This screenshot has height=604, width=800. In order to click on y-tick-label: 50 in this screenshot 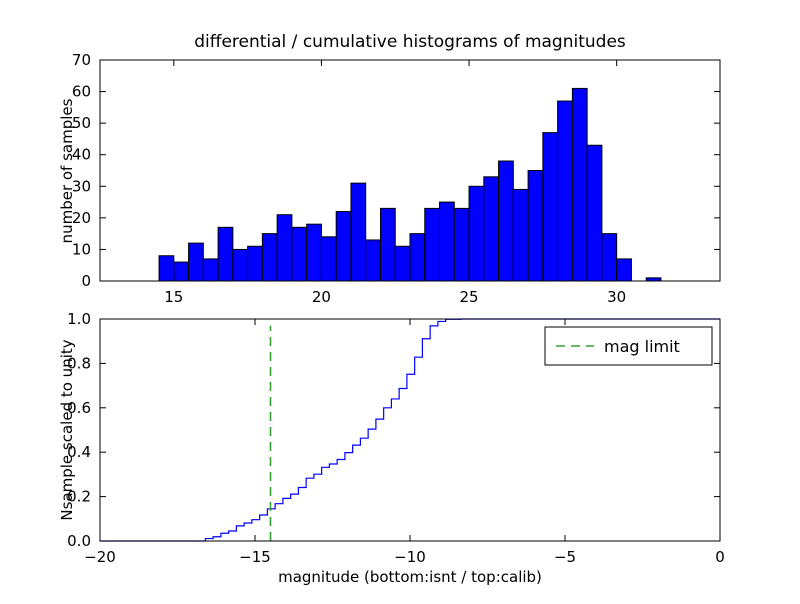, I will do `click(81, 123)`.